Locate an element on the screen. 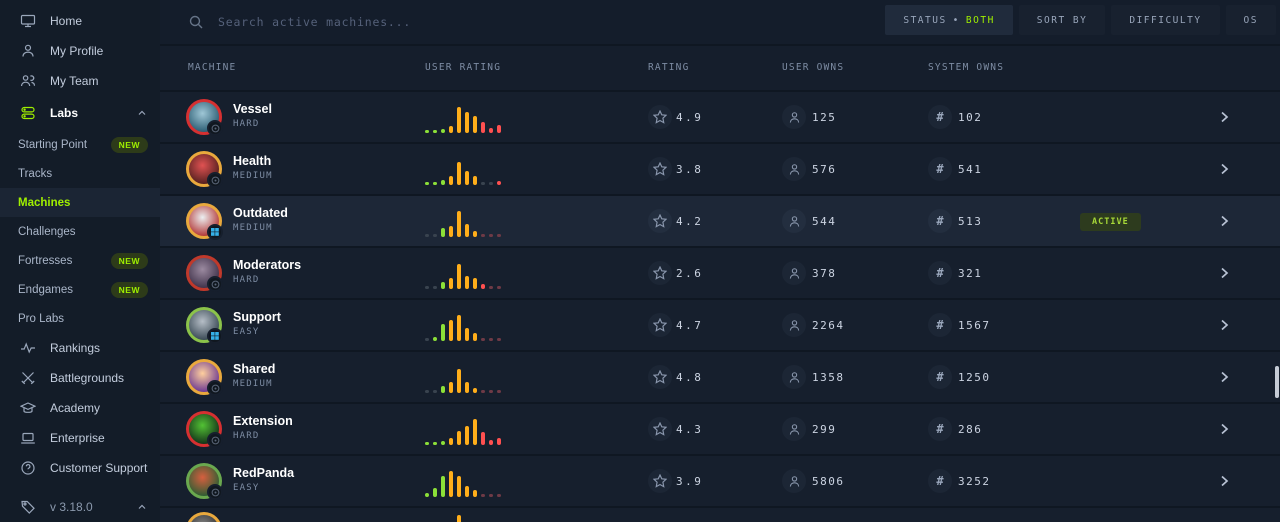  sidebar-item-enterprise: Enterprise is located at coordinates (80, 438).